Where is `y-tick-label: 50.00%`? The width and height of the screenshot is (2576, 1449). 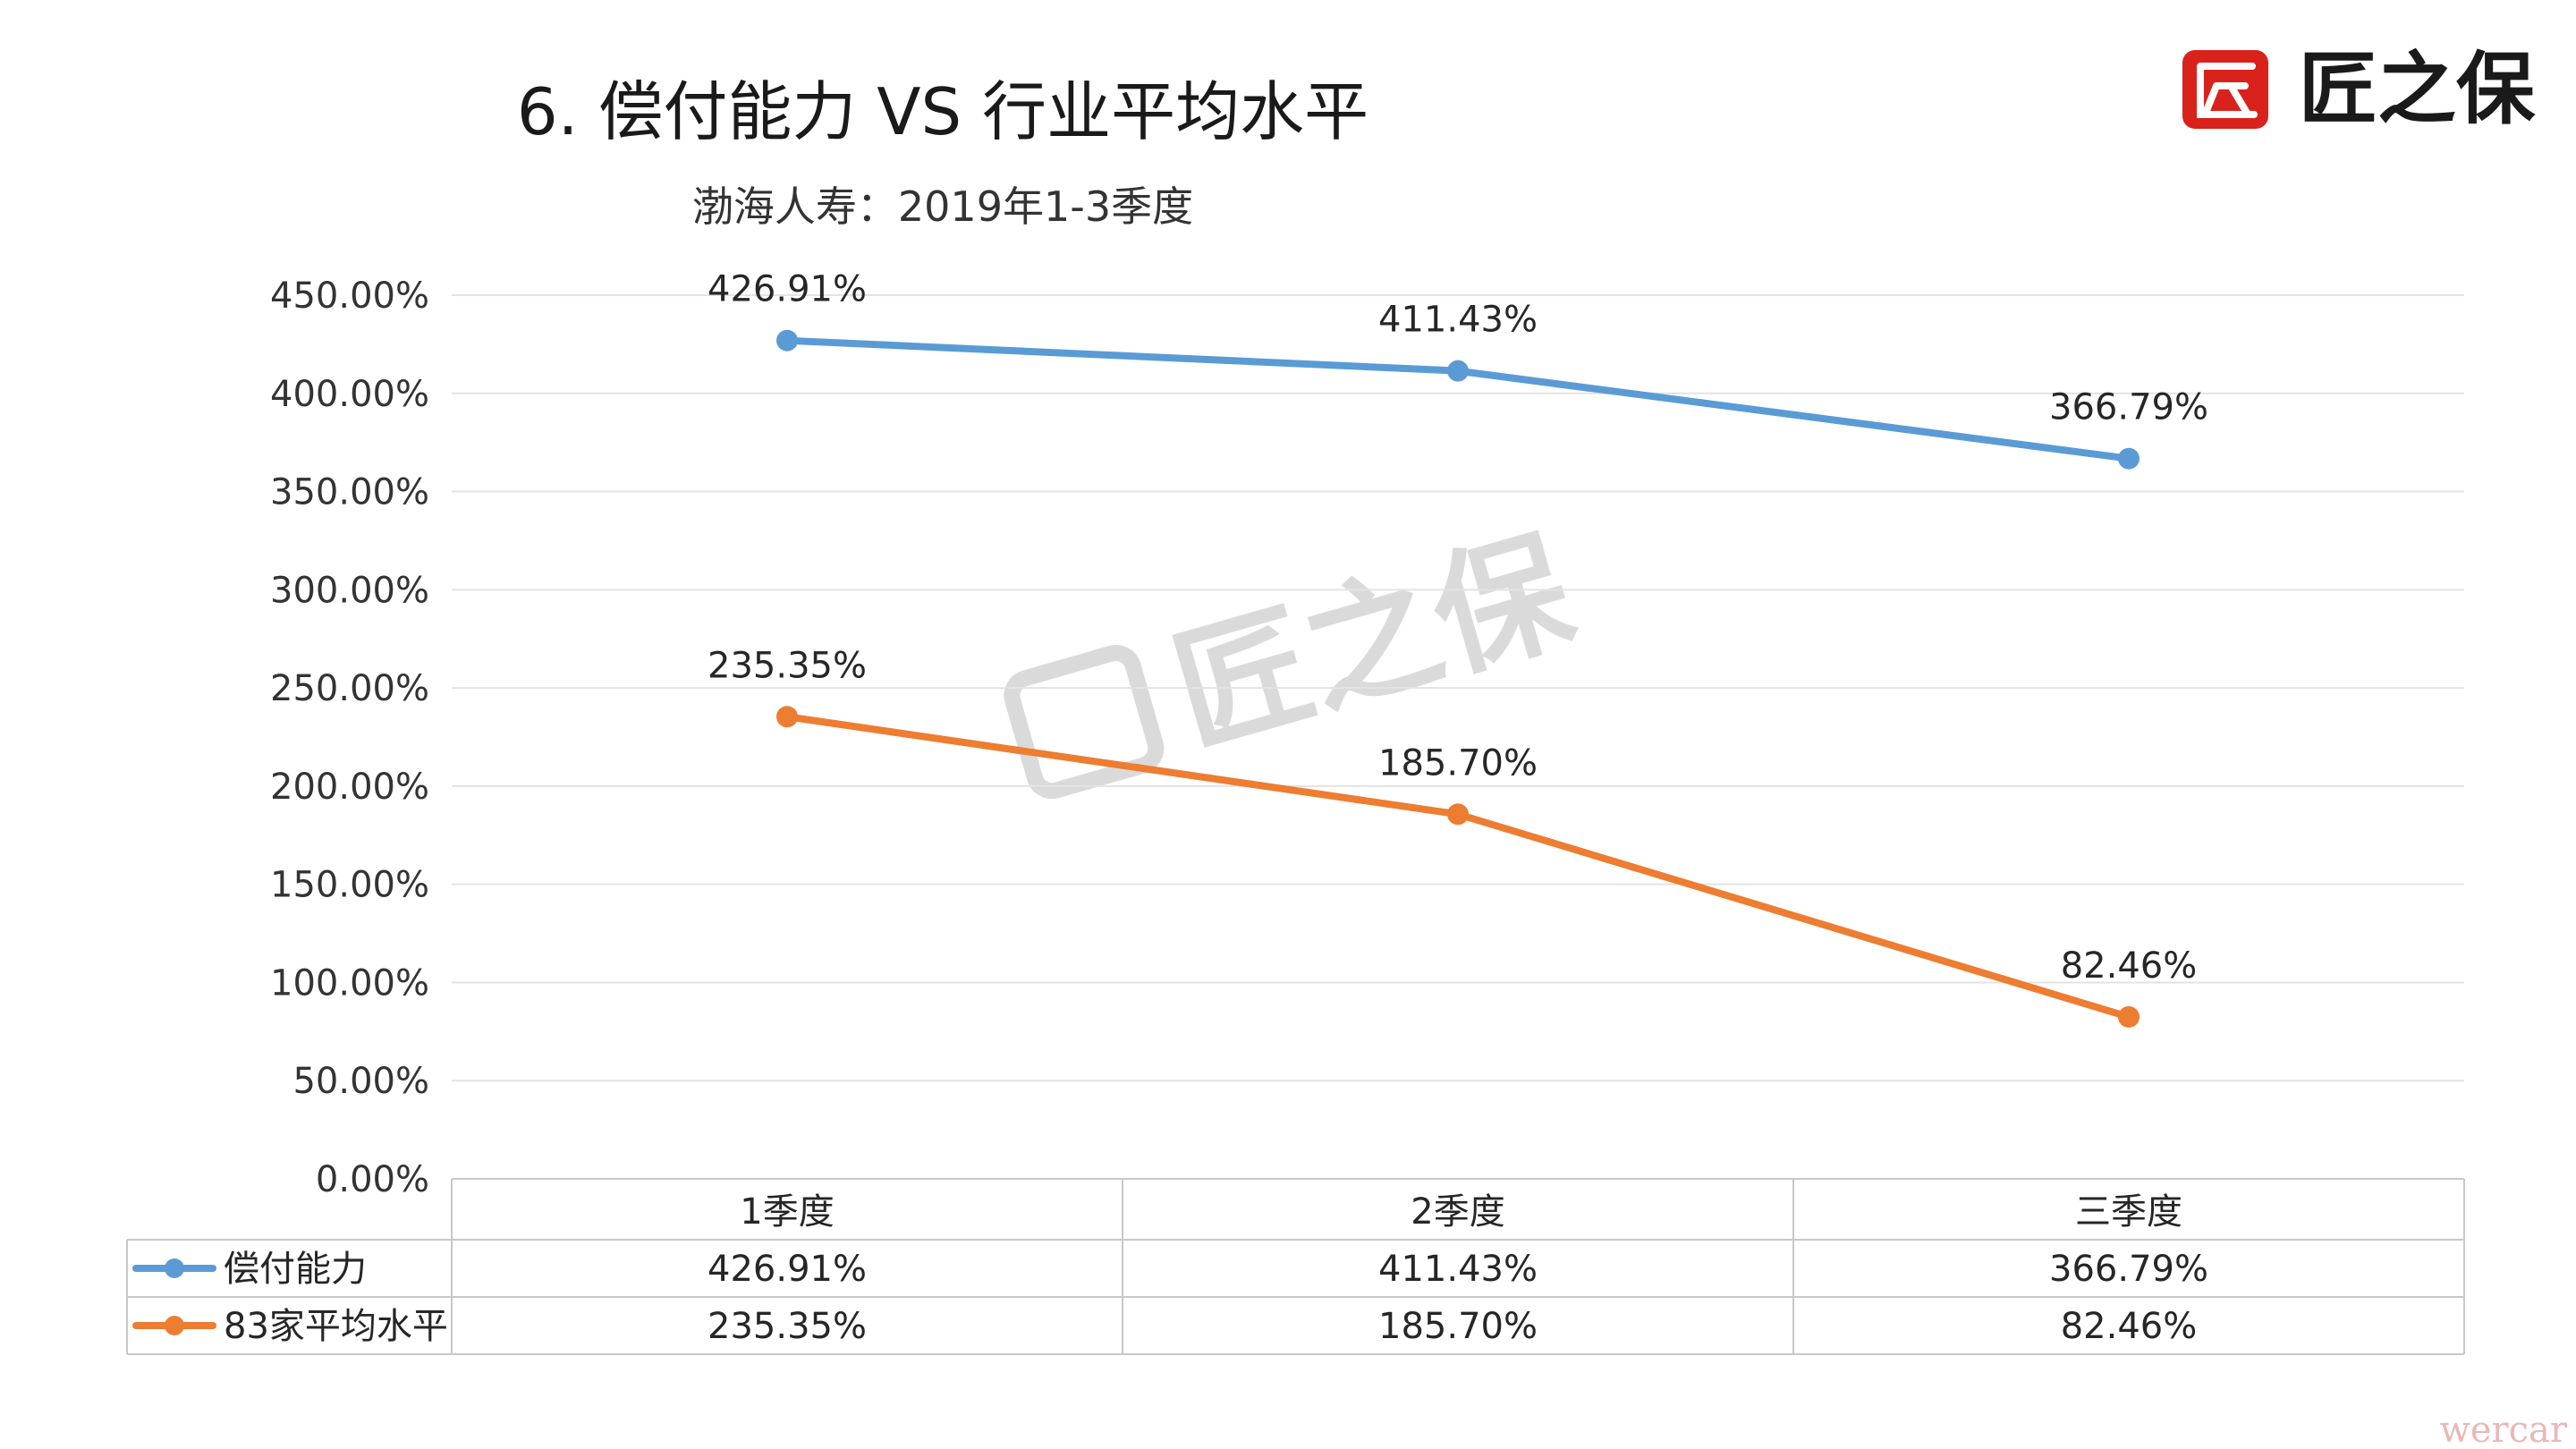
y-tick-label: 50.00% is located at coordinates (360, 1081).